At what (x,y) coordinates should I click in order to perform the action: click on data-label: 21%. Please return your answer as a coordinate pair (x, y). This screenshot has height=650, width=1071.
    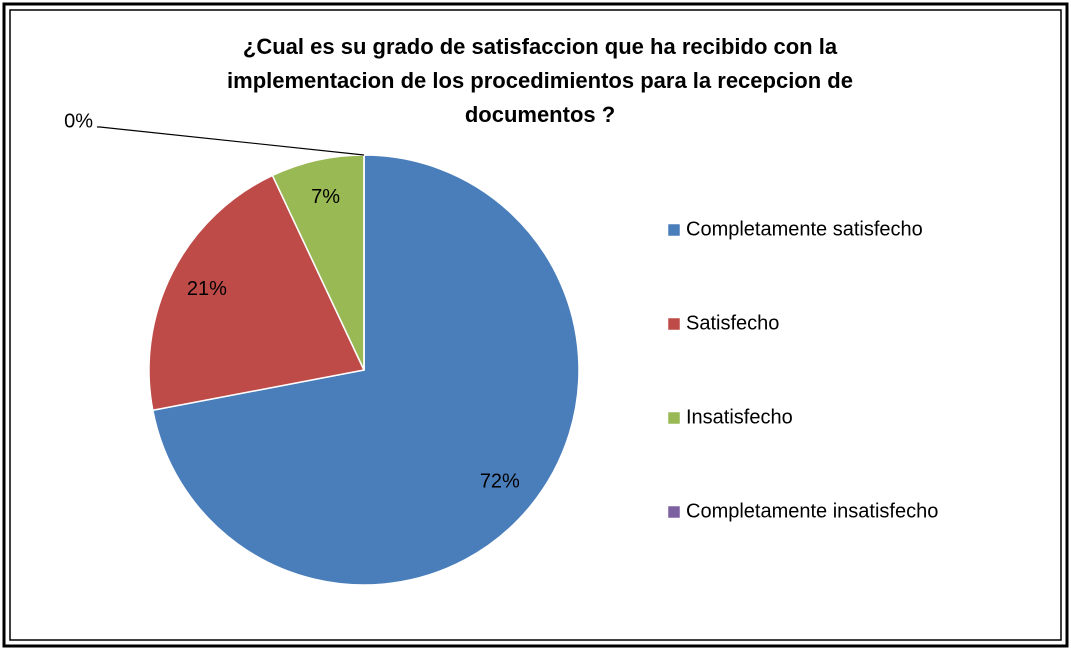
    Looking at the image, I should click on (207, 289).